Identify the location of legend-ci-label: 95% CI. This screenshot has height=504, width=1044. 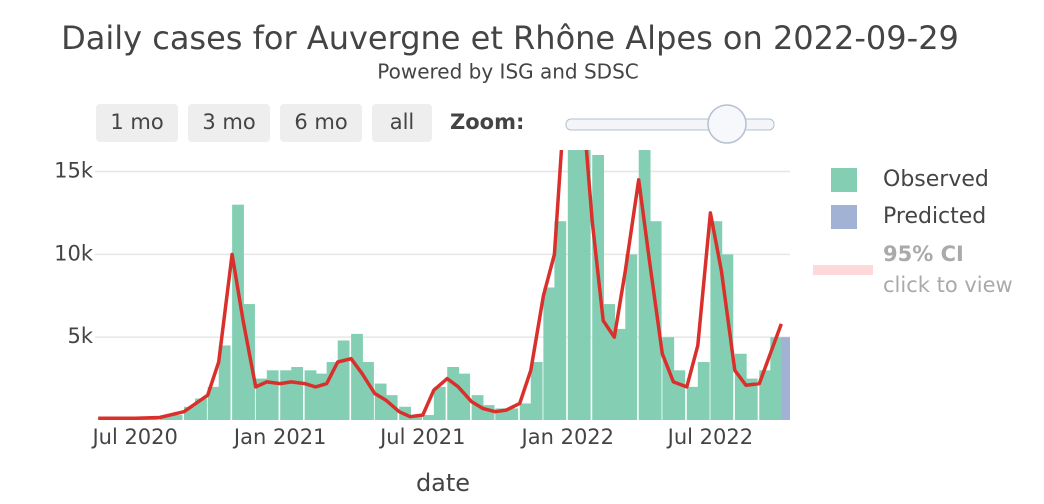
(923, 254).